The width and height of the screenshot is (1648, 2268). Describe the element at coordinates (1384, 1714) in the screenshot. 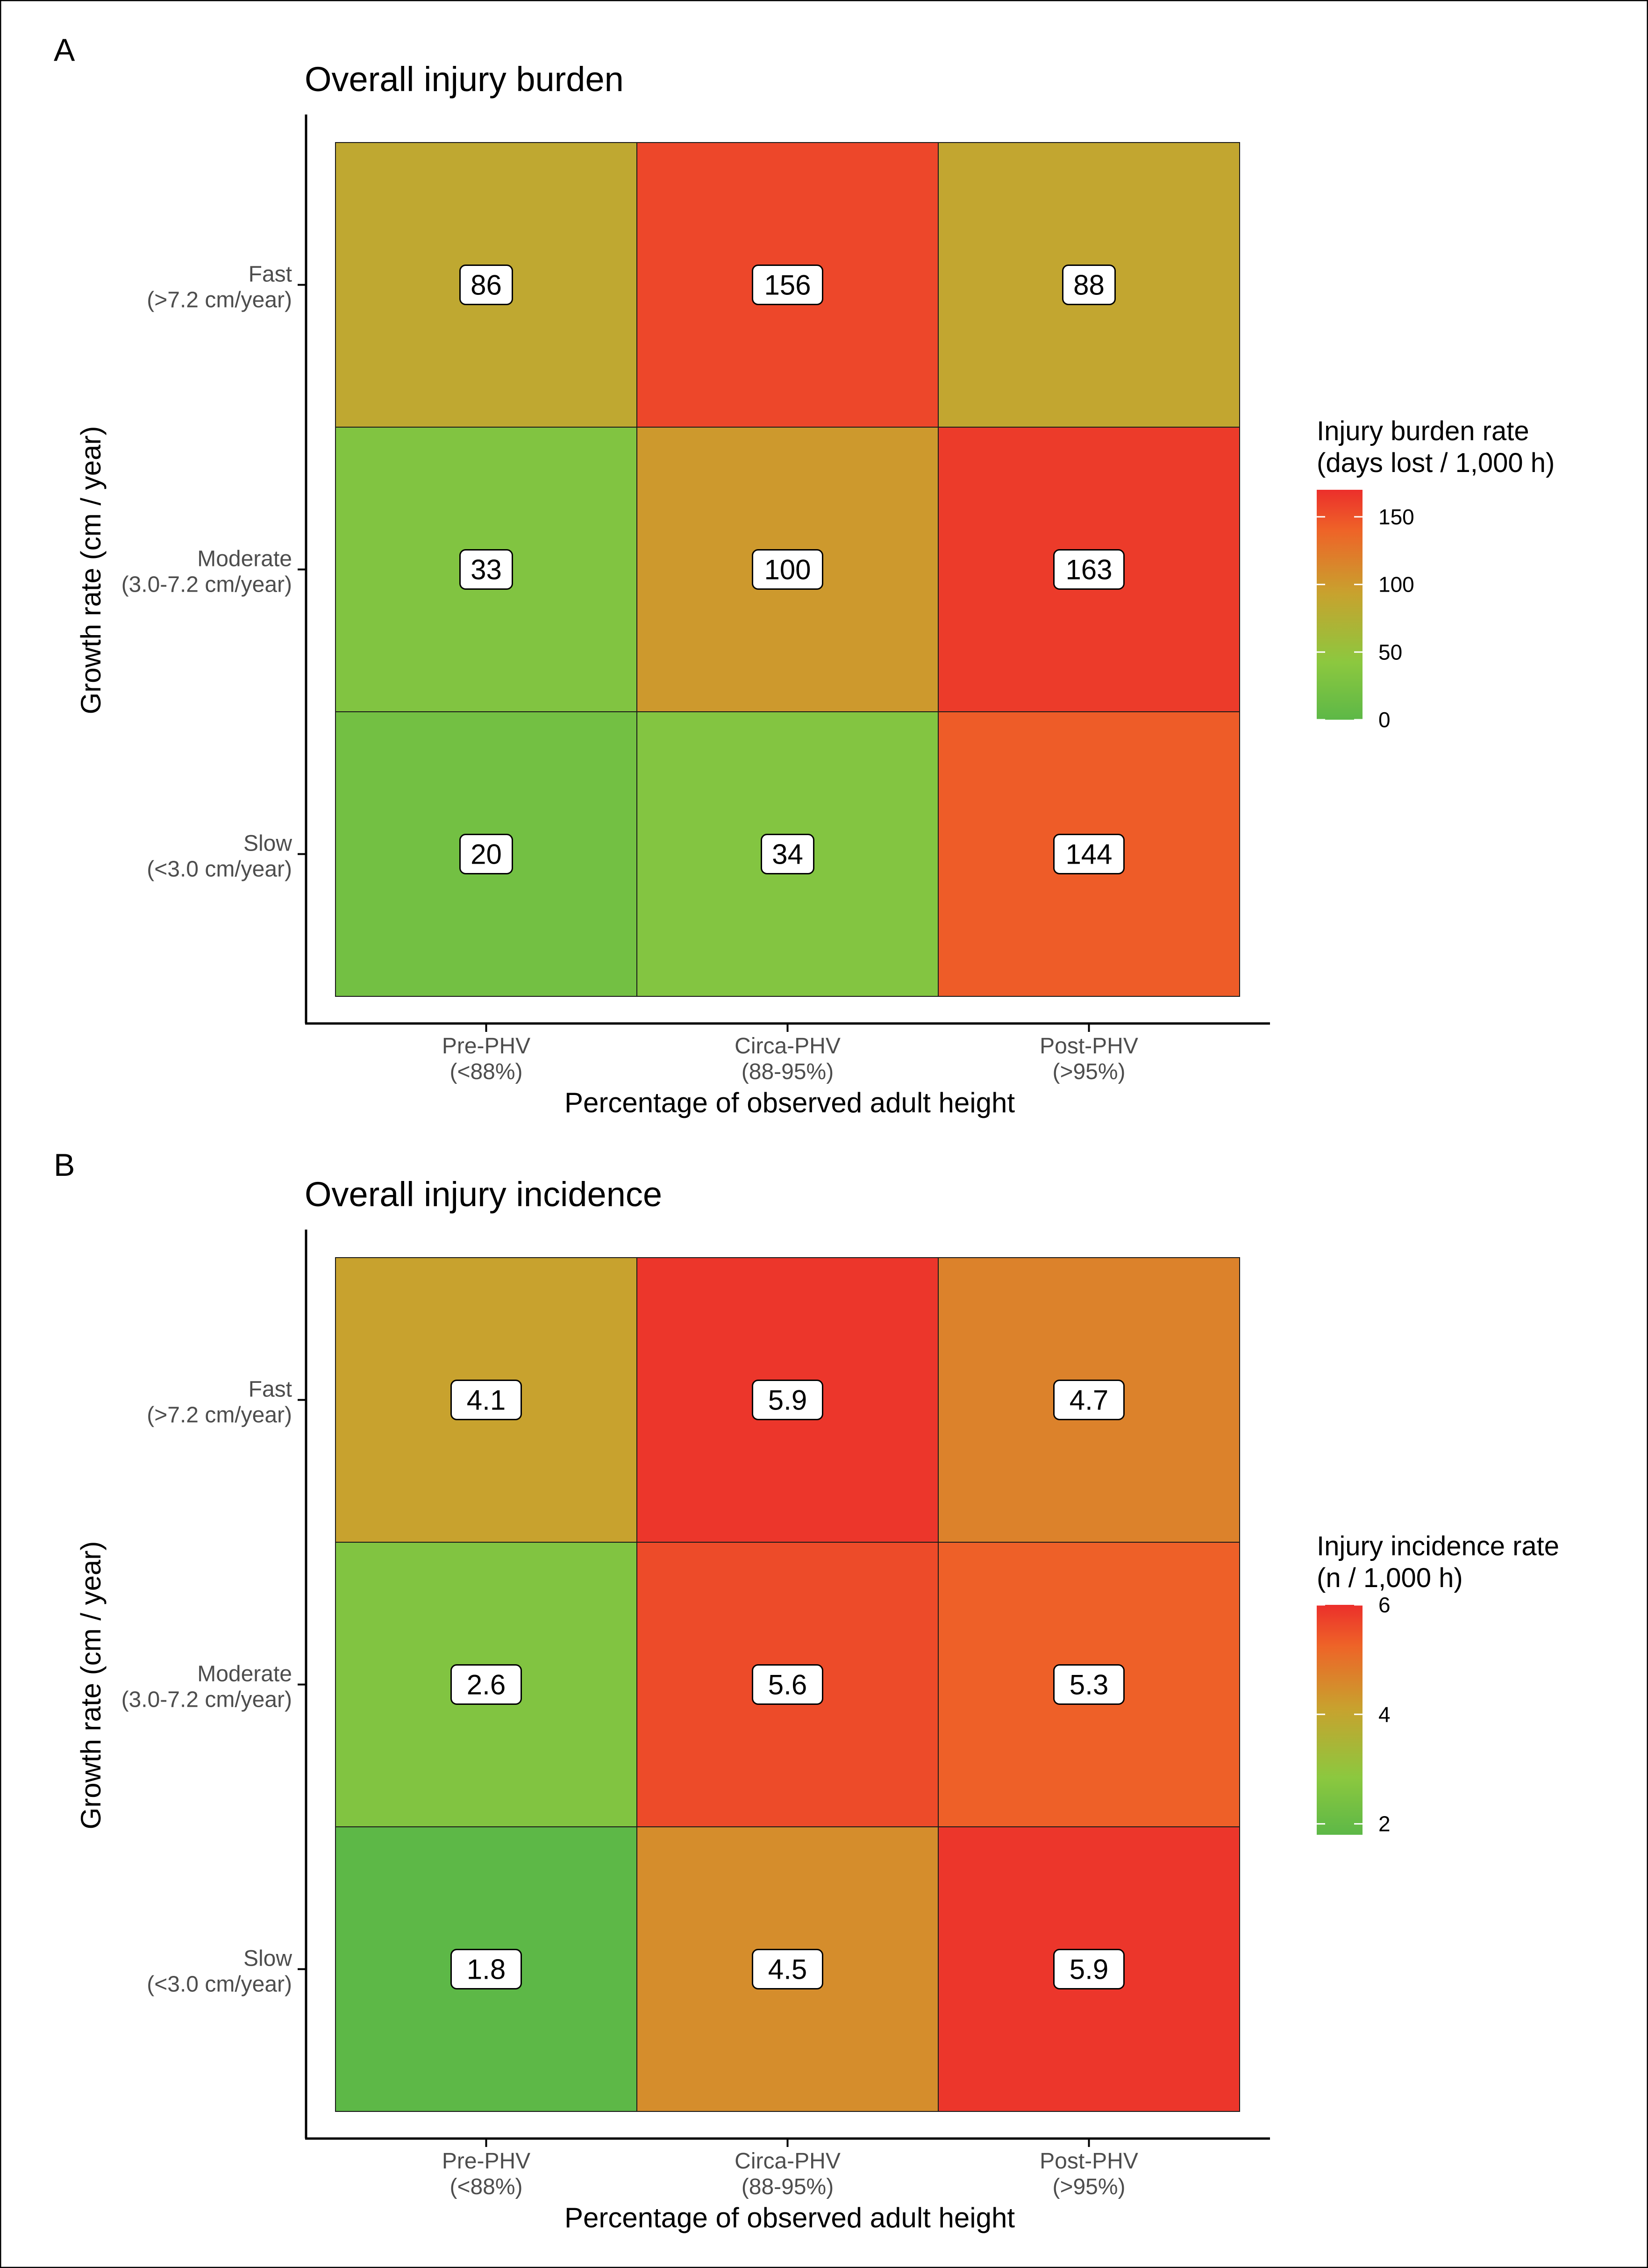

I see `legend-tick-label: 4` at that location.